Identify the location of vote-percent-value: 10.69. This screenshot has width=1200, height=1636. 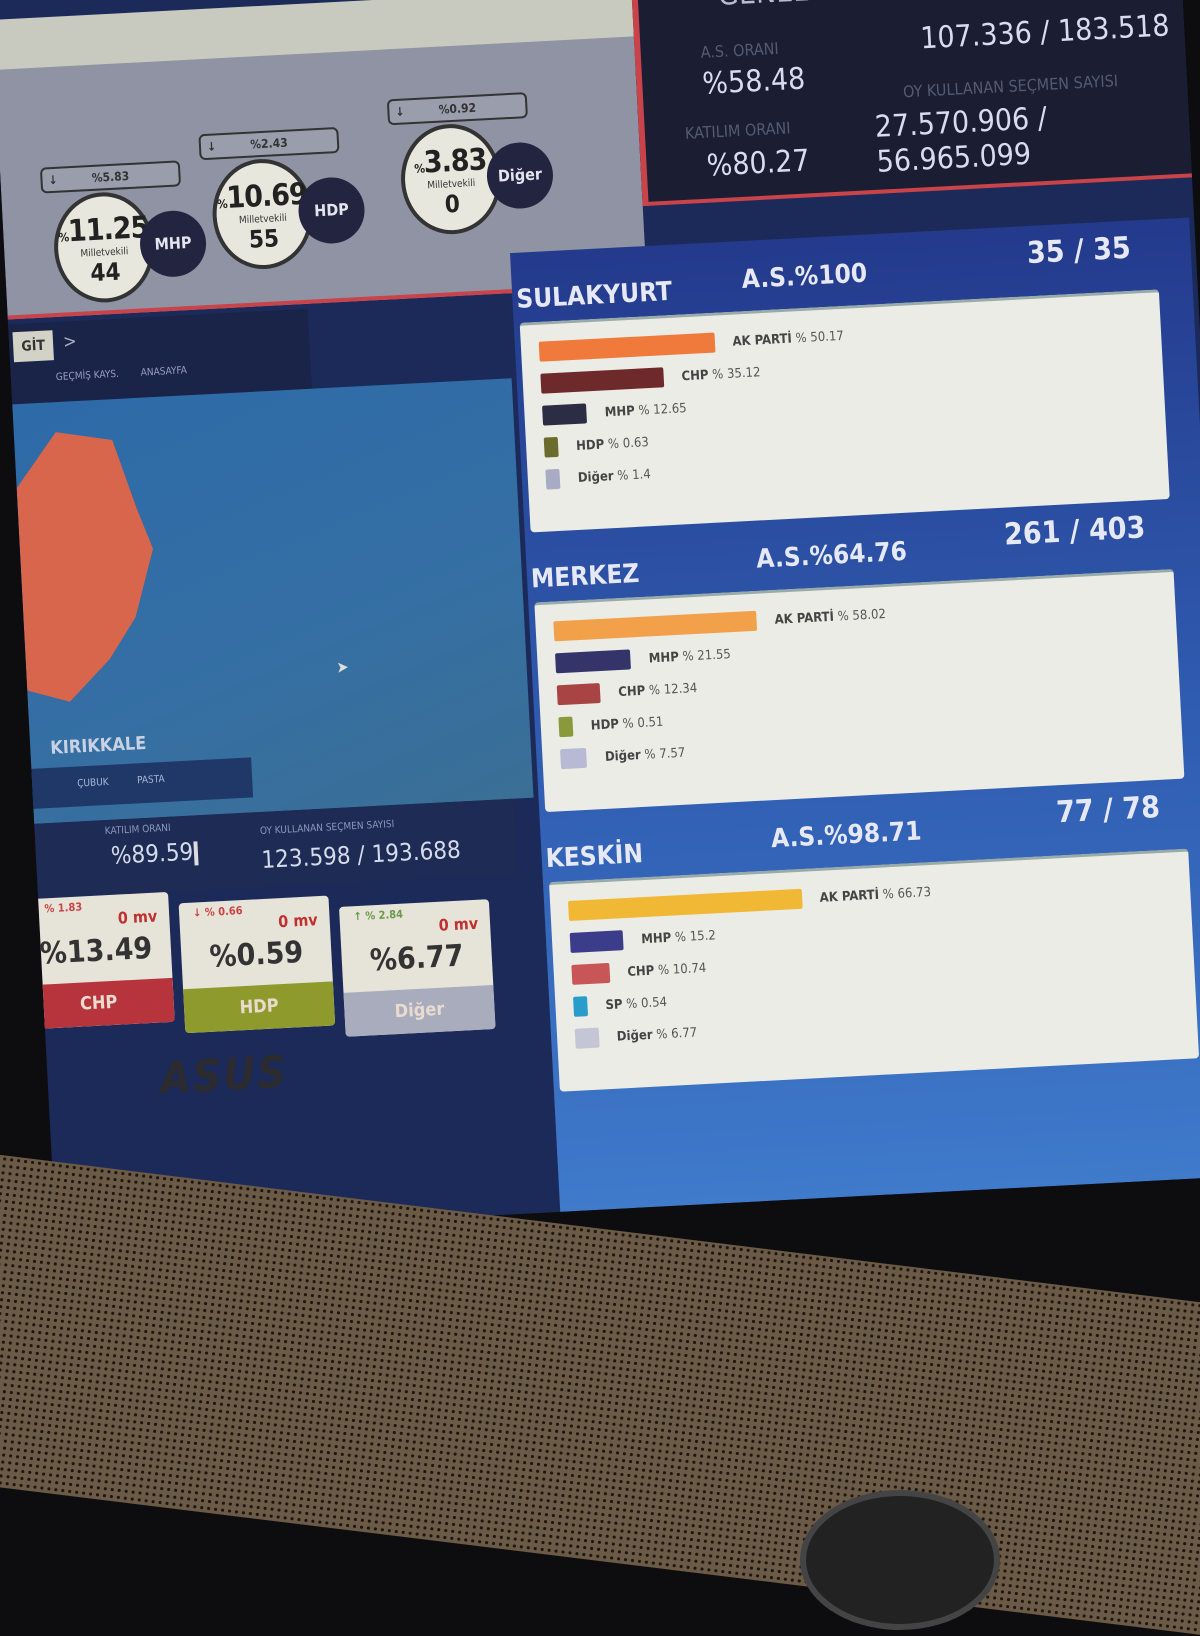
(266, 196).